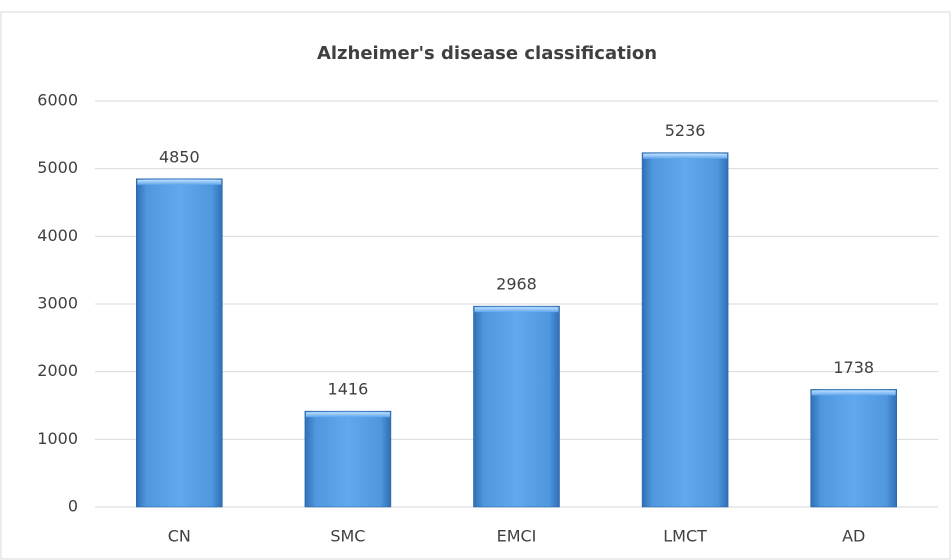 Image resolution: width=951 pixels, height=560 pixels. Describe the element at coordinates (685, 130) in the screenshot. I see `data-label: 5236` at that location.